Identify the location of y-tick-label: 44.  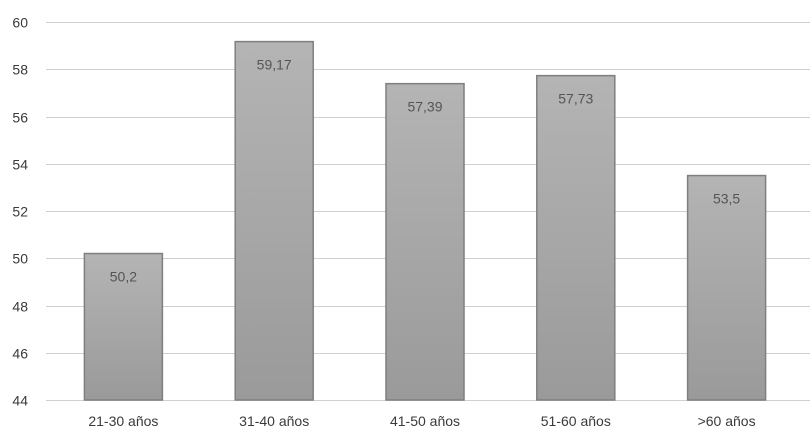
(20, 401).